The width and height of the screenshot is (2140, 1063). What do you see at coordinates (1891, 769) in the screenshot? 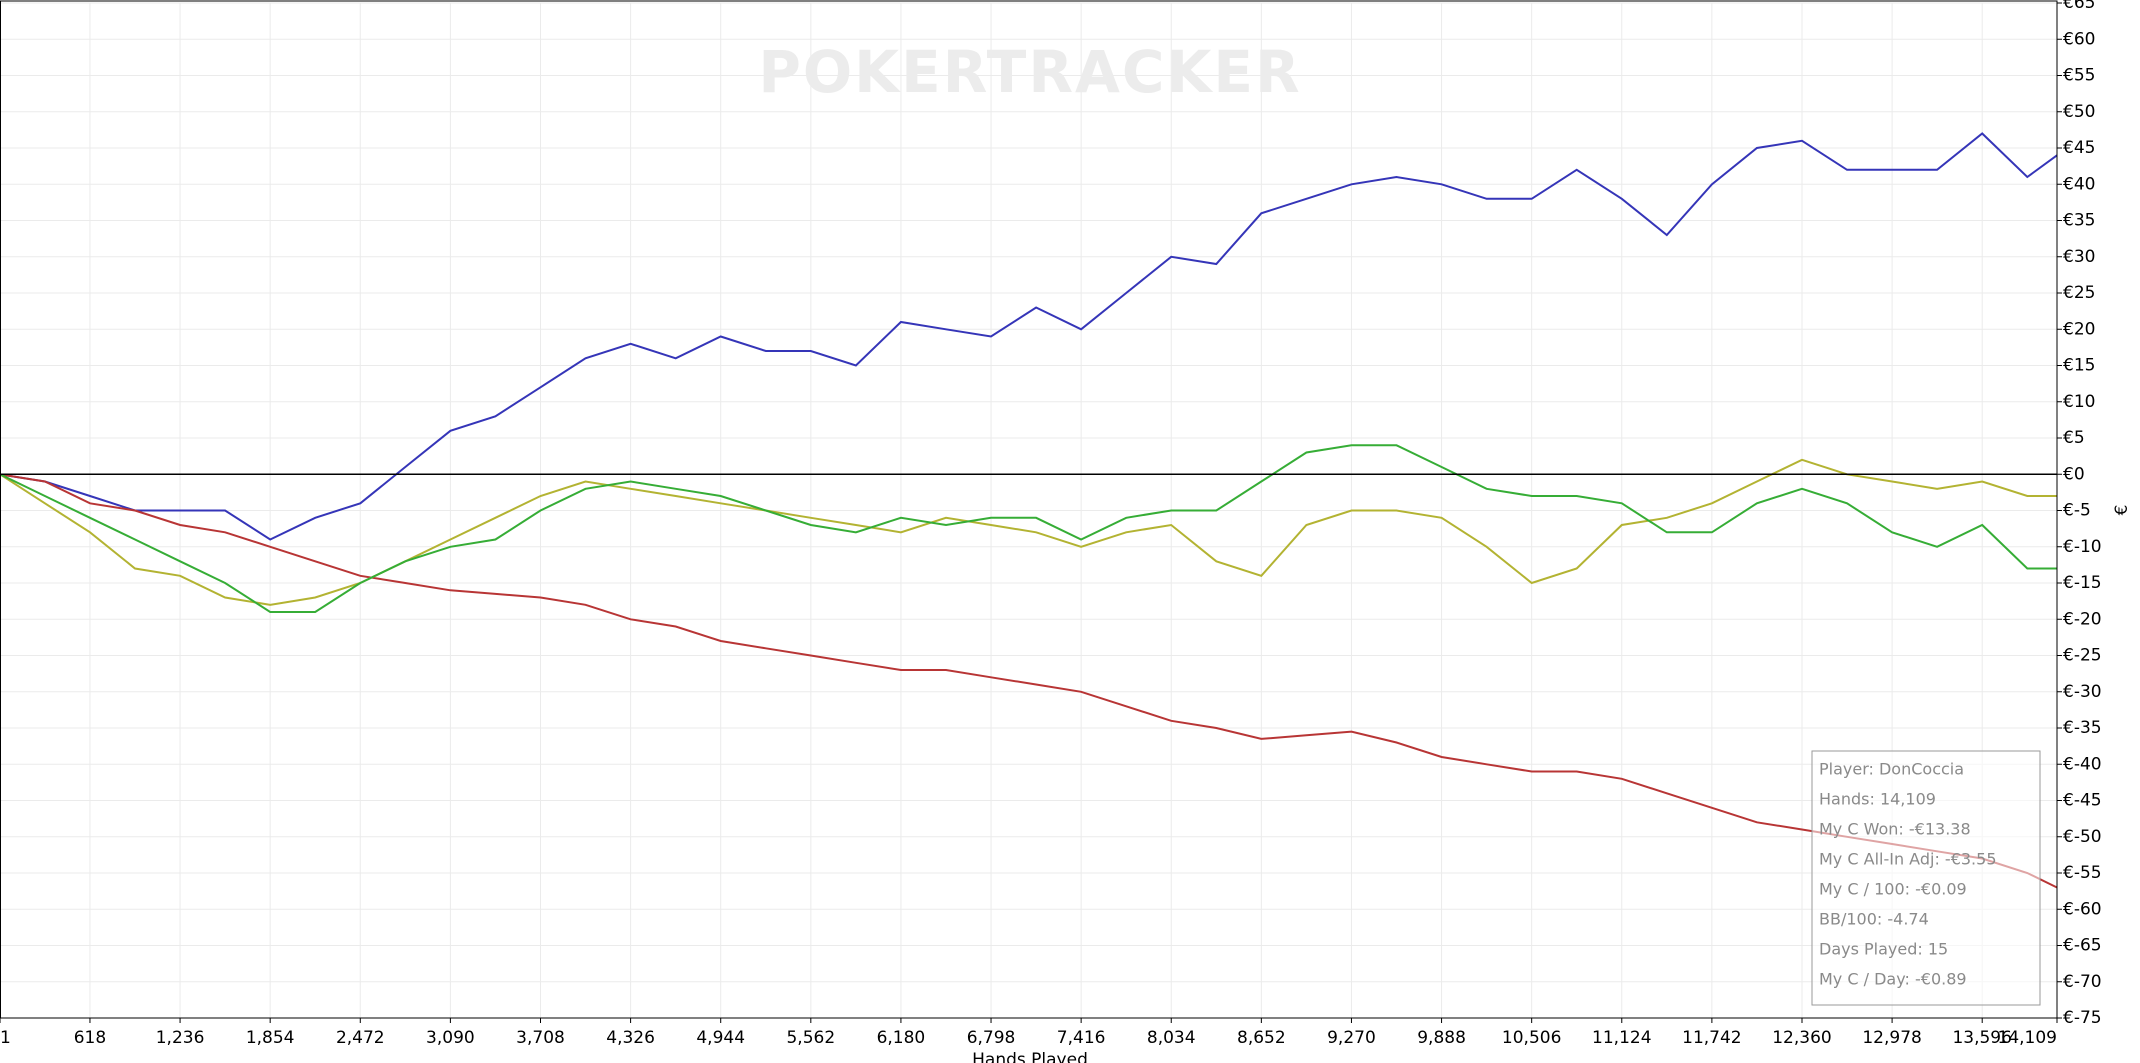
I see `info-line: Player: DonCoccia` at bounding box center [1891, 769].